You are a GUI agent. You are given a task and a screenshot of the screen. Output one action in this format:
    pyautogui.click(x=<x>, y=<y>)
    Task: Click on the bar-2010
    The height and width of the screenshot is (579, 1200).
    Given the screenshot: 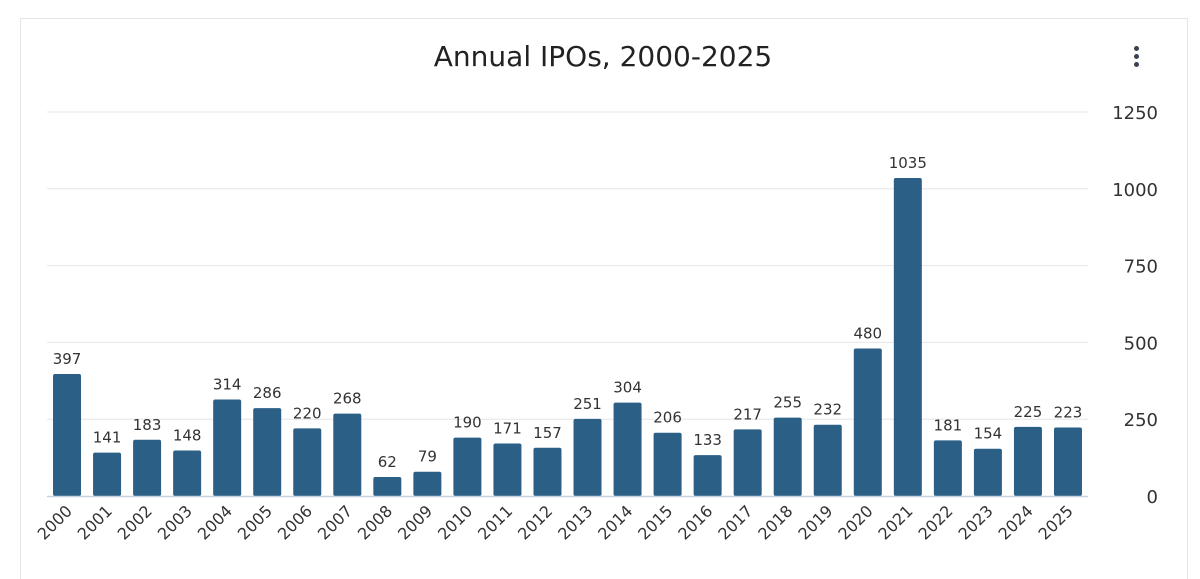 What is the action you would take?
    pyautogui.click(x=467, y=466)
    